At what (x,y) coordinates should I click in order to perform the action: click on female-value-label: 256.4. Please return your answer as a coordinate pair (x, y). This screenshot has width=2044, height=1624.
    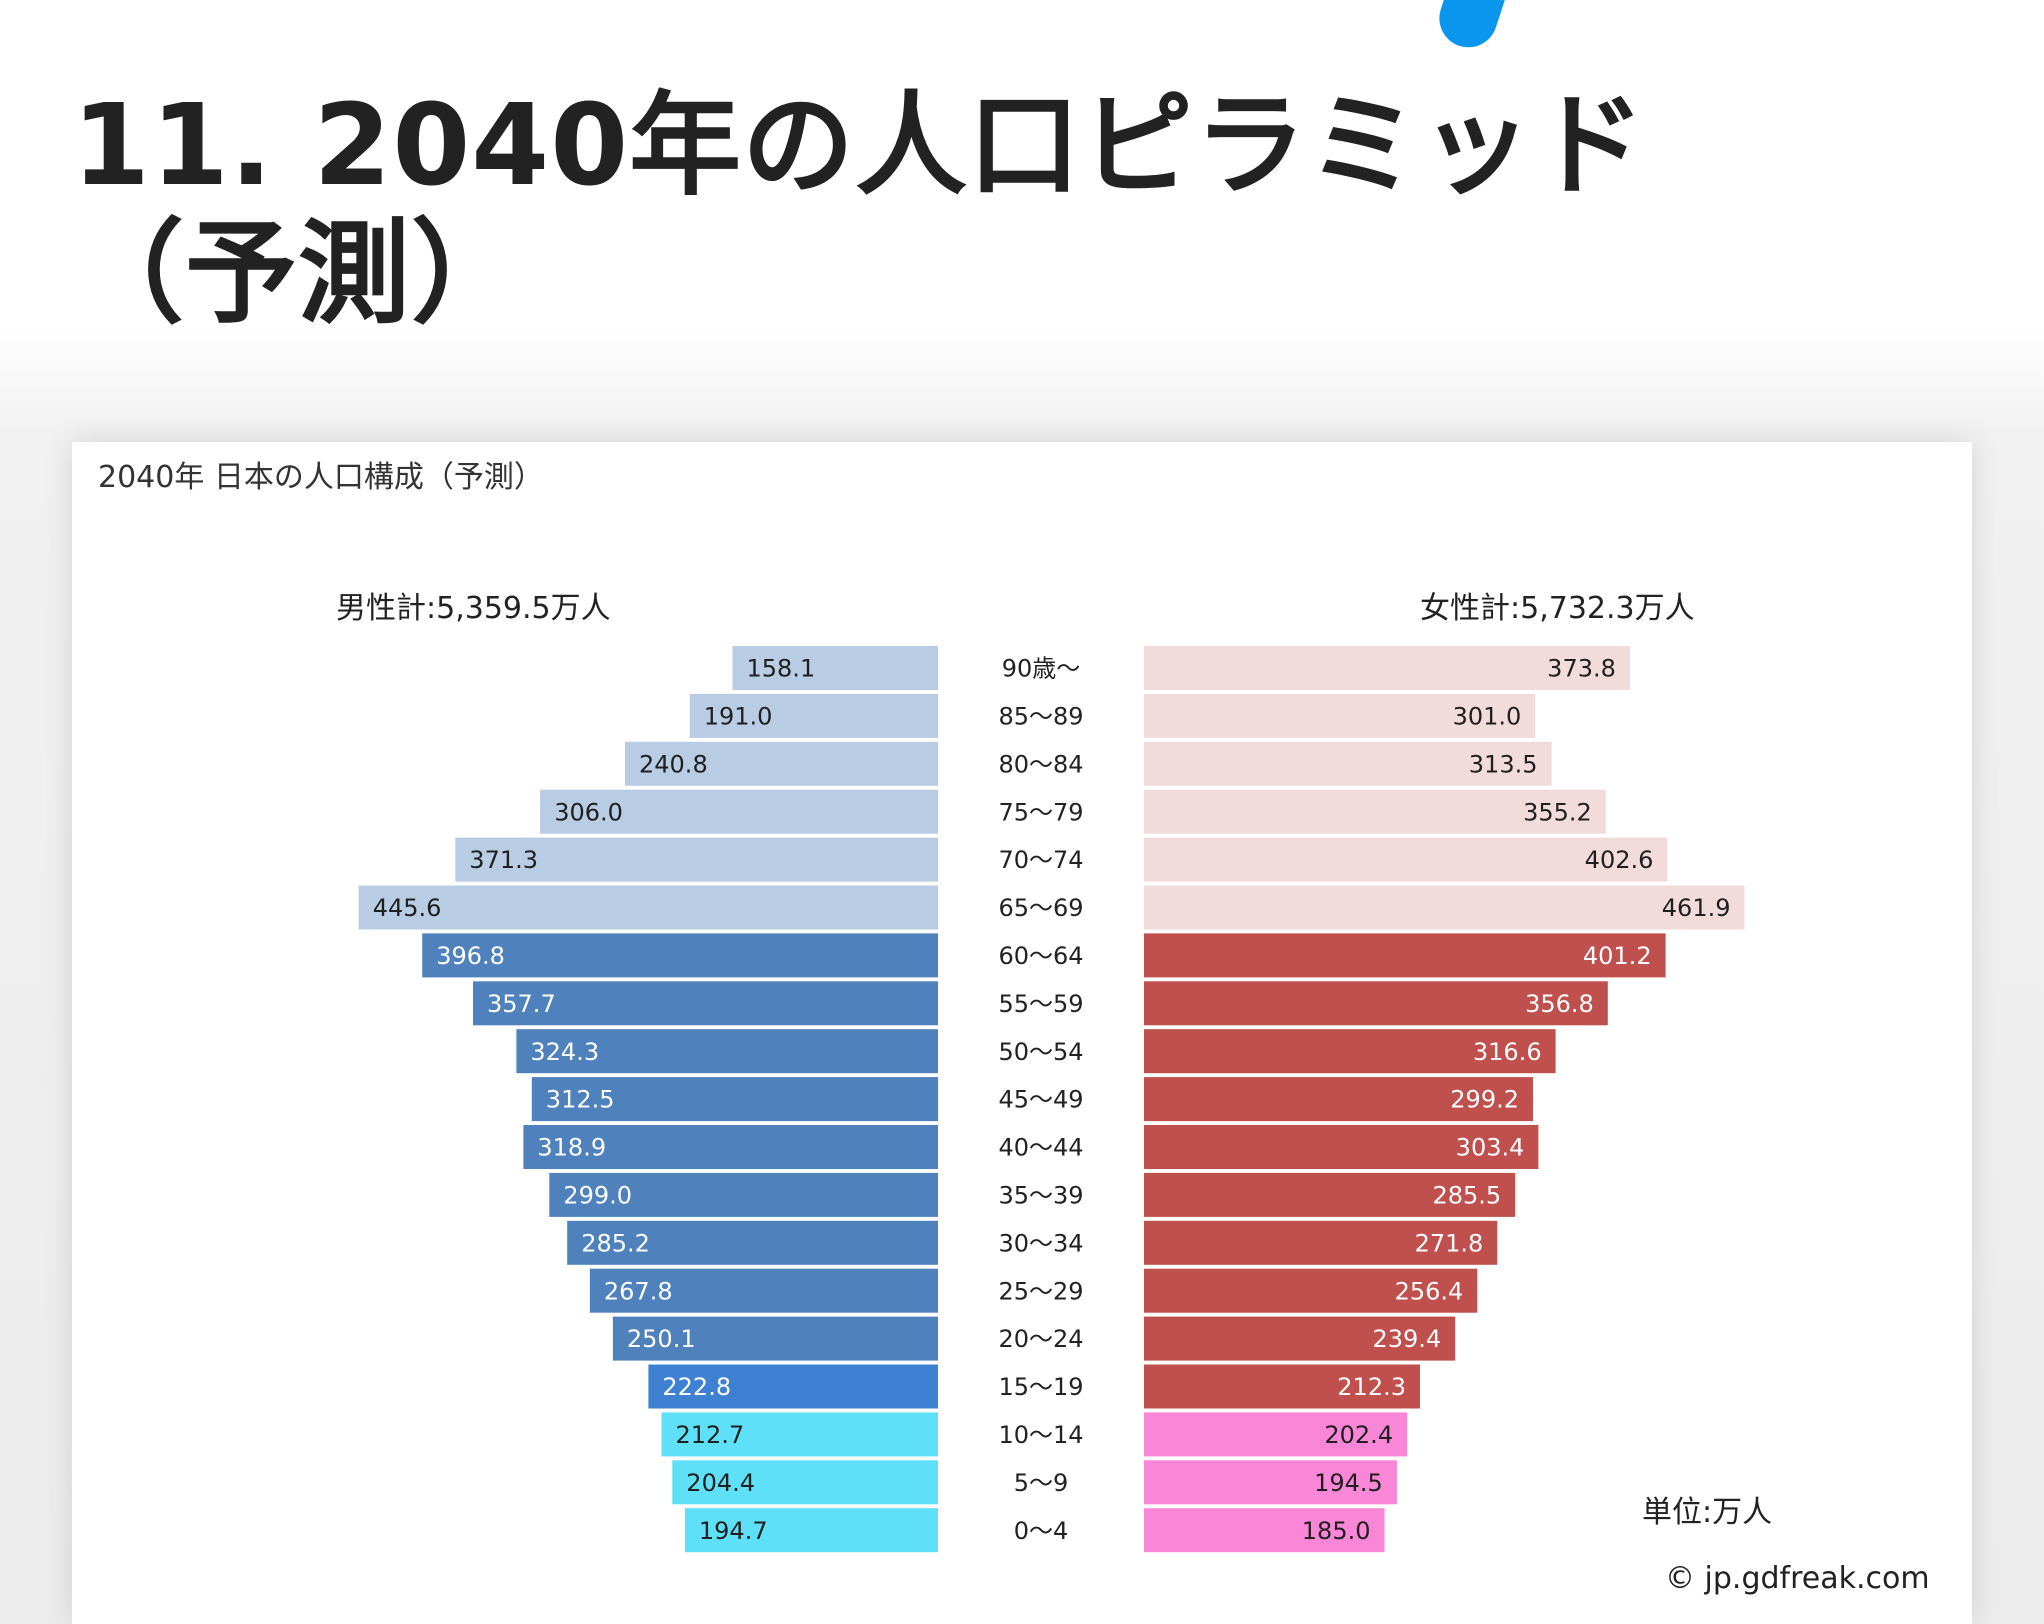
    Looking at the image, I should click on (1429, 1291).